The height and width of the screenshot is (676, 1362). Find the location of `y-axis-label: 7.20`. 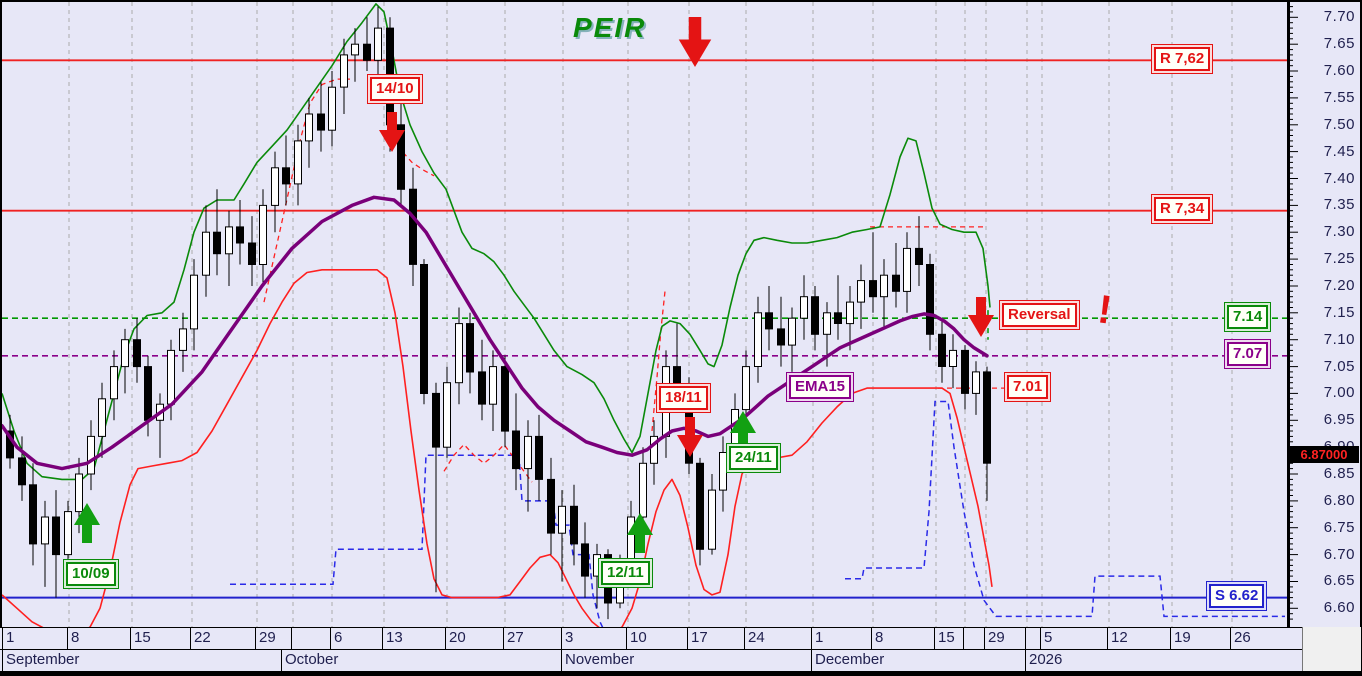

y-axis-label: 7.20 is located at coordinates (1339, 285).